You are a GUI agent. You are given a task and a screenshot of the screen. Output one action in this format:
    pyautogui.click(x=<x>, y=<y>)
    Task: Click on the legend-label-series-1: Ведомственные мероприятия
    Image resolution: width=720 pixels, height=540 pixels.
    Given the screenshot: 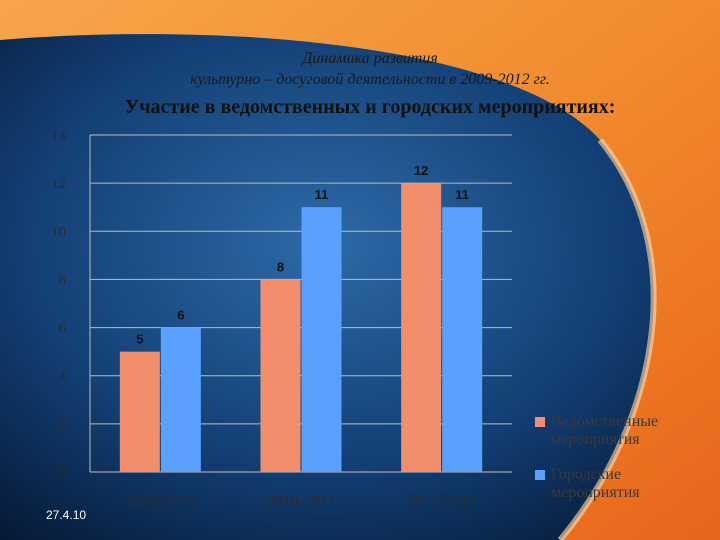 What is the action you would take?
    pyautogui.click(x=605, y=430)
    